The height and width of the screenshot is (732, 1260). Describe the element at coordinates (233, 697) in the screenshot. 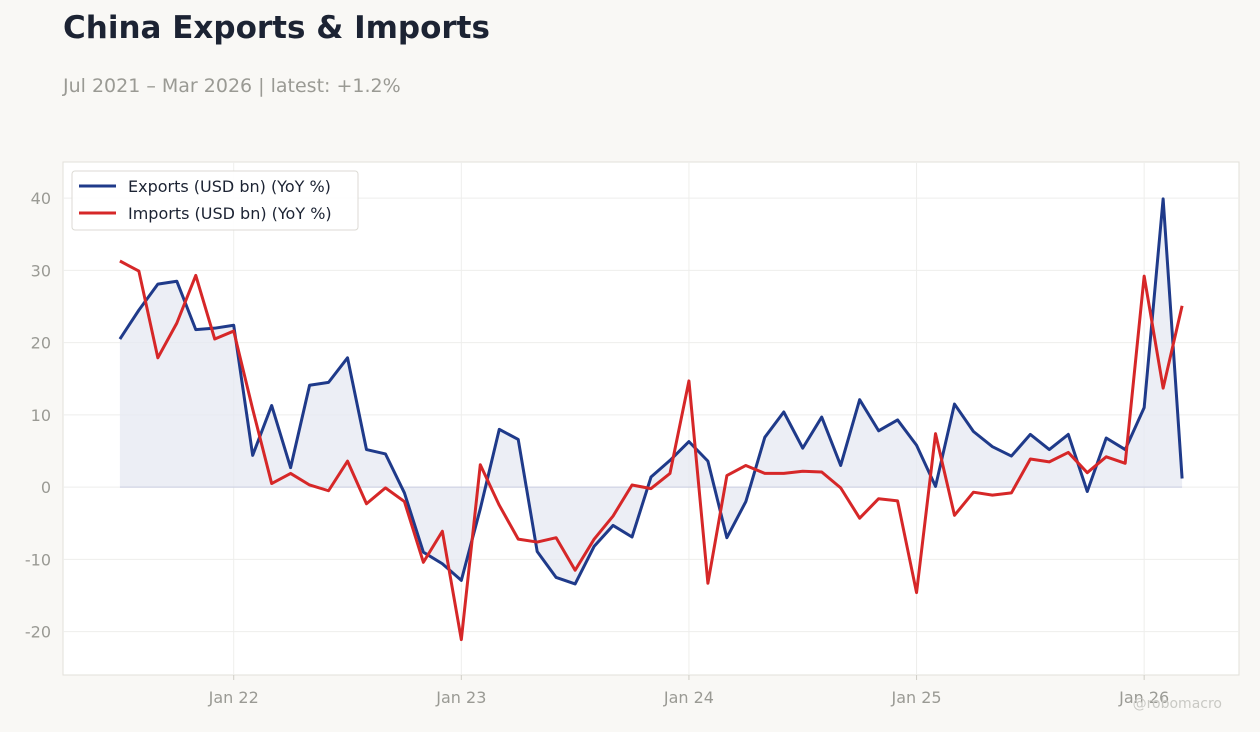

I see `x-tick-label: Jan 22` at that location.